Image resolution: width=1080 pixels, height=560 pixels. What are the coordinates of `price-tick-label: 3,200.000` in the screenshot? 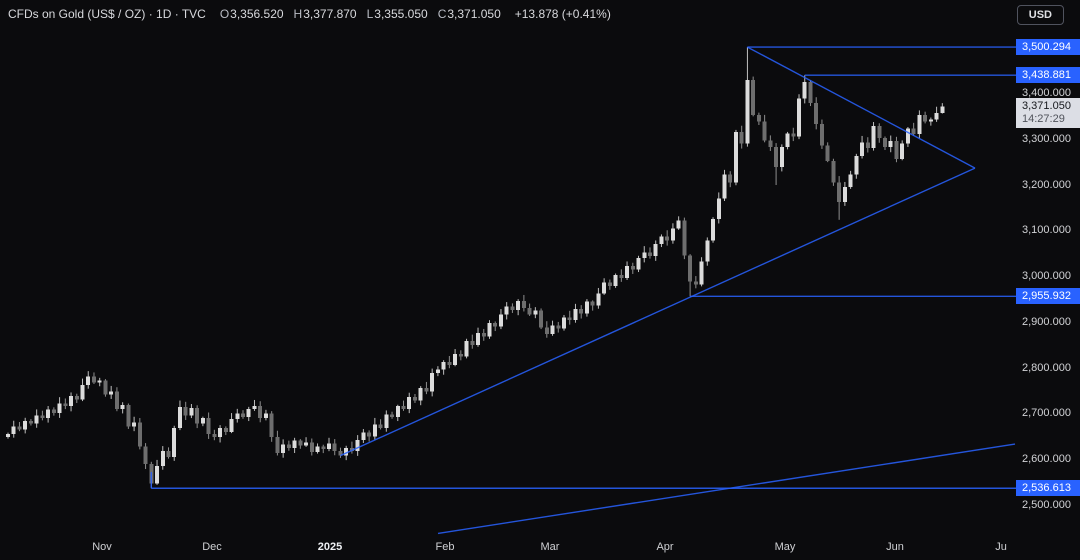 It's located at (1046, 184).